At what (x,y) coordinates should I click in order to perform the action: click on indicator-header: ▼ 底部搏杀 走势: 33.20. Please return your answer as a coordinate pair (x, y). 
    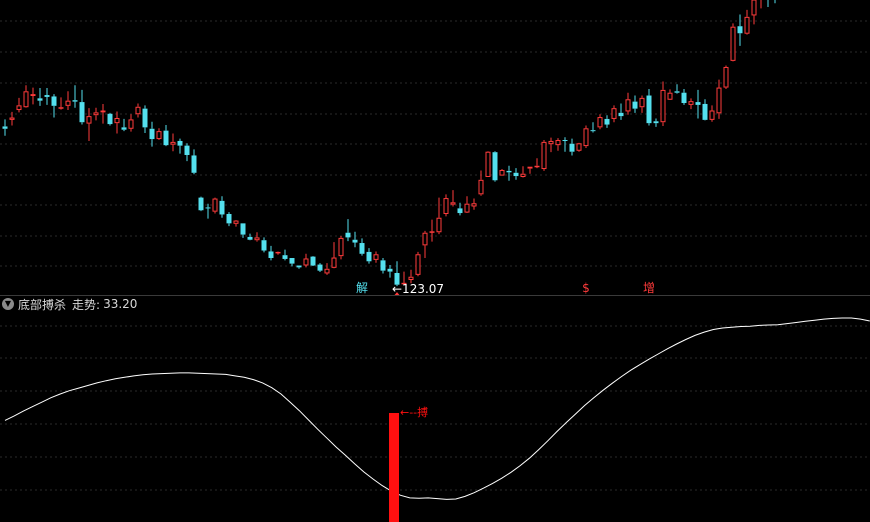
    Looking at the image, I should click on (69, 304).